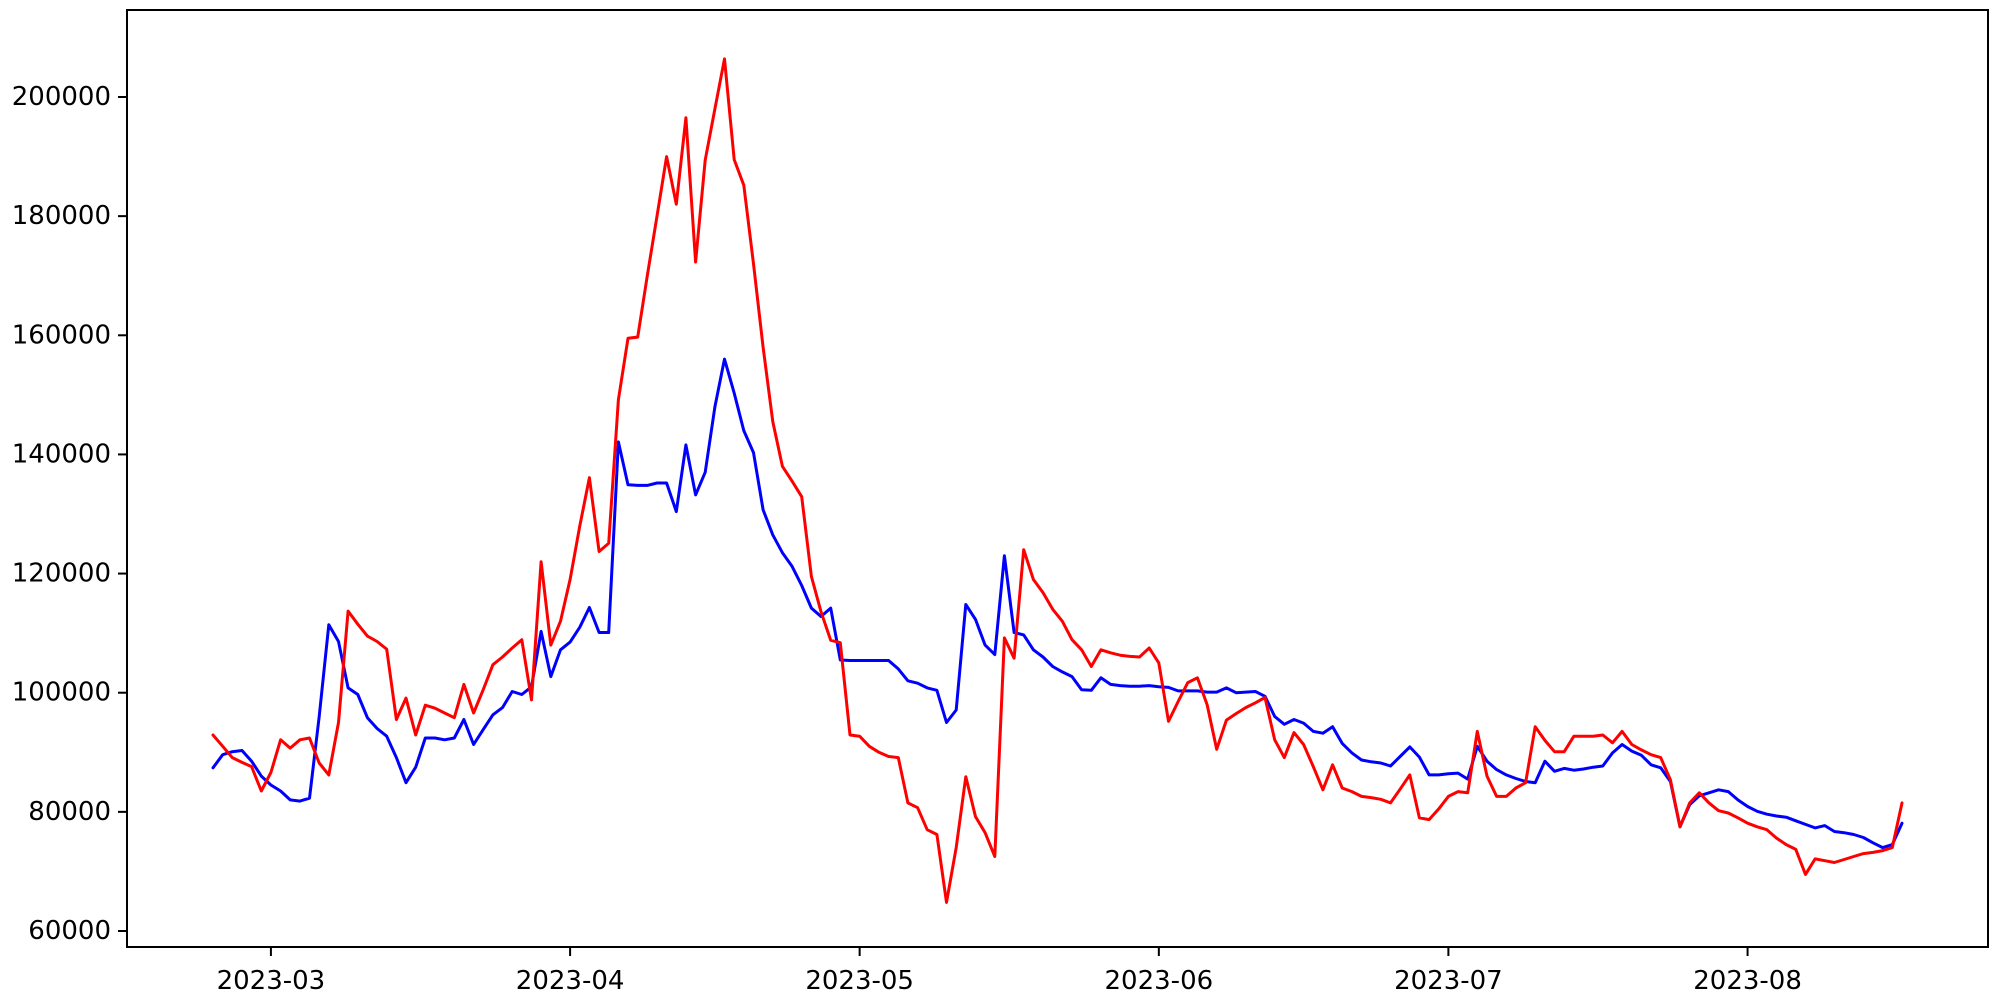 This screenshot has width=2000, height=1000. Describe the element at coordinates (570, 981) in the screenshot. I see `x-tick-label: 2023-04` at that location.